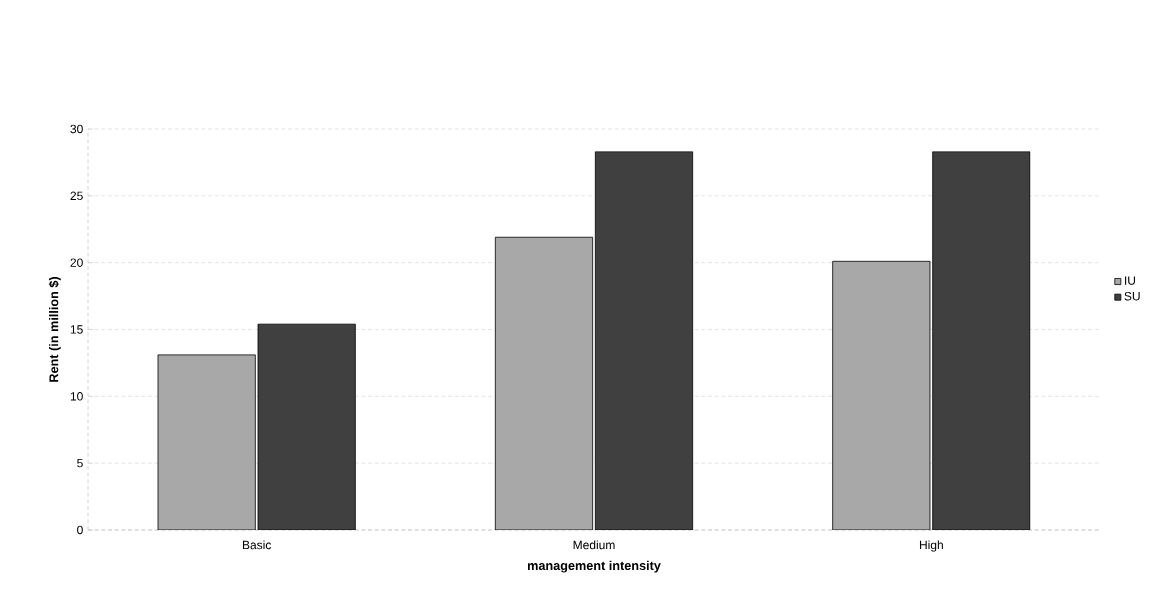 The height and width of the screenshot is (605, 1164). I want to click on x-tick-label: Medium, so click(594, 545).